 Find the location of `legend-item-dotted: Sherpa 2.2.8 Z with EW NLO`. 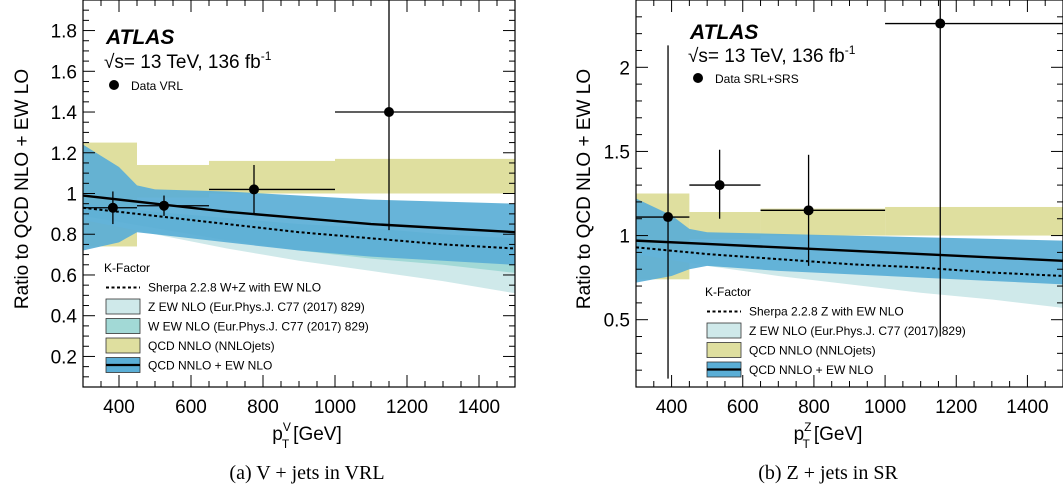

legend-item-dotted: Sherpa 2.2.8 Z with EW NLO is located at coordinates (805, 312).